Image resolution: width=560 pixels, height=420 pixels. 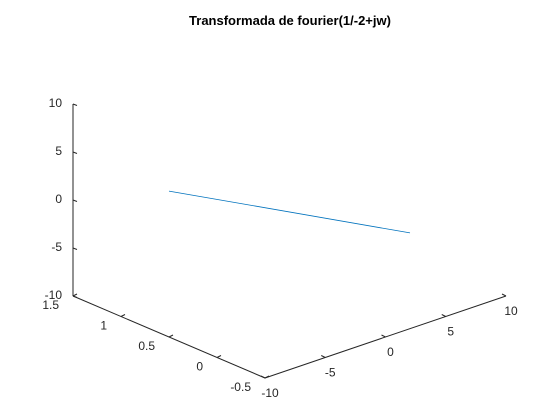 What do you see at coordinates (58, 199) in the screenshot?
I see `z-tick-label: 0` at bounding box center [58, 199].